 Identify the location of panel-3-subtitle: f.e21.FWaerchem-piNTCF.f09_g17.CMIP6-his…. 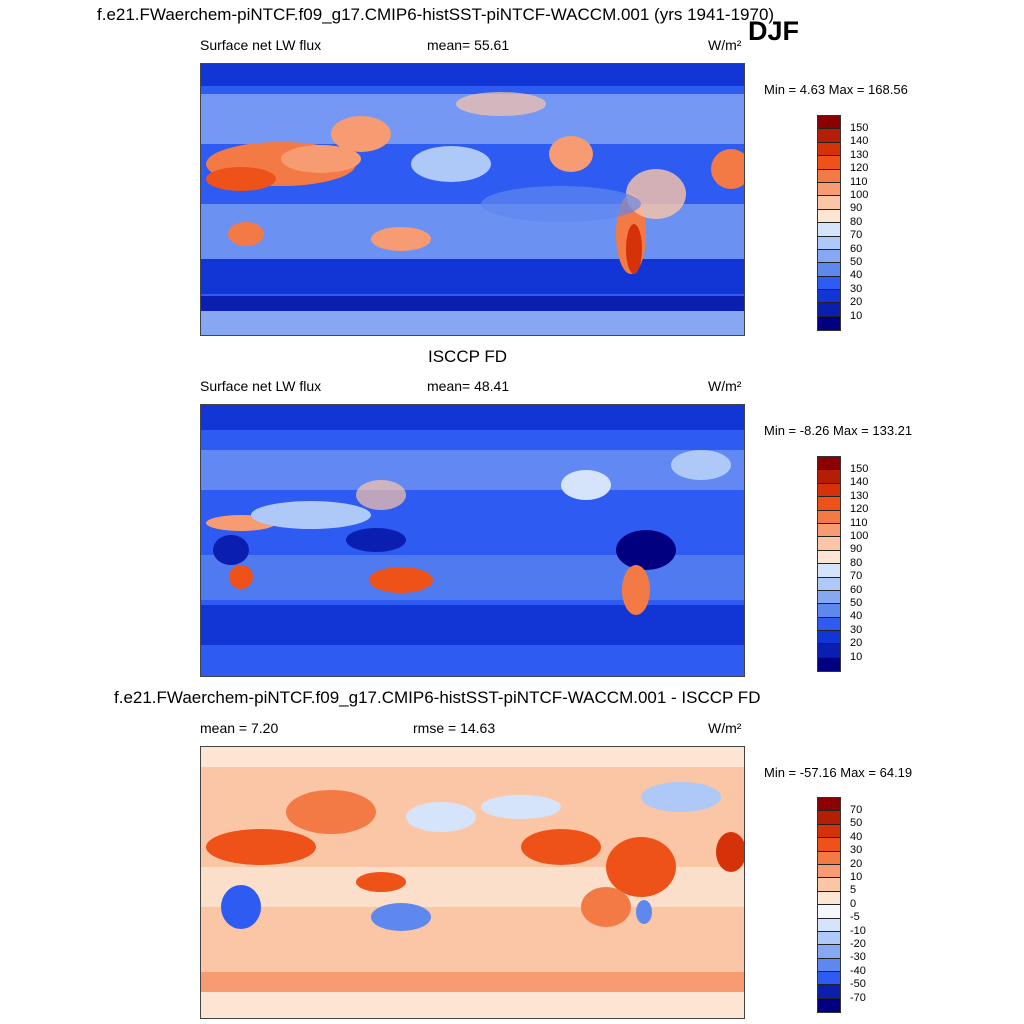
(437, 697).